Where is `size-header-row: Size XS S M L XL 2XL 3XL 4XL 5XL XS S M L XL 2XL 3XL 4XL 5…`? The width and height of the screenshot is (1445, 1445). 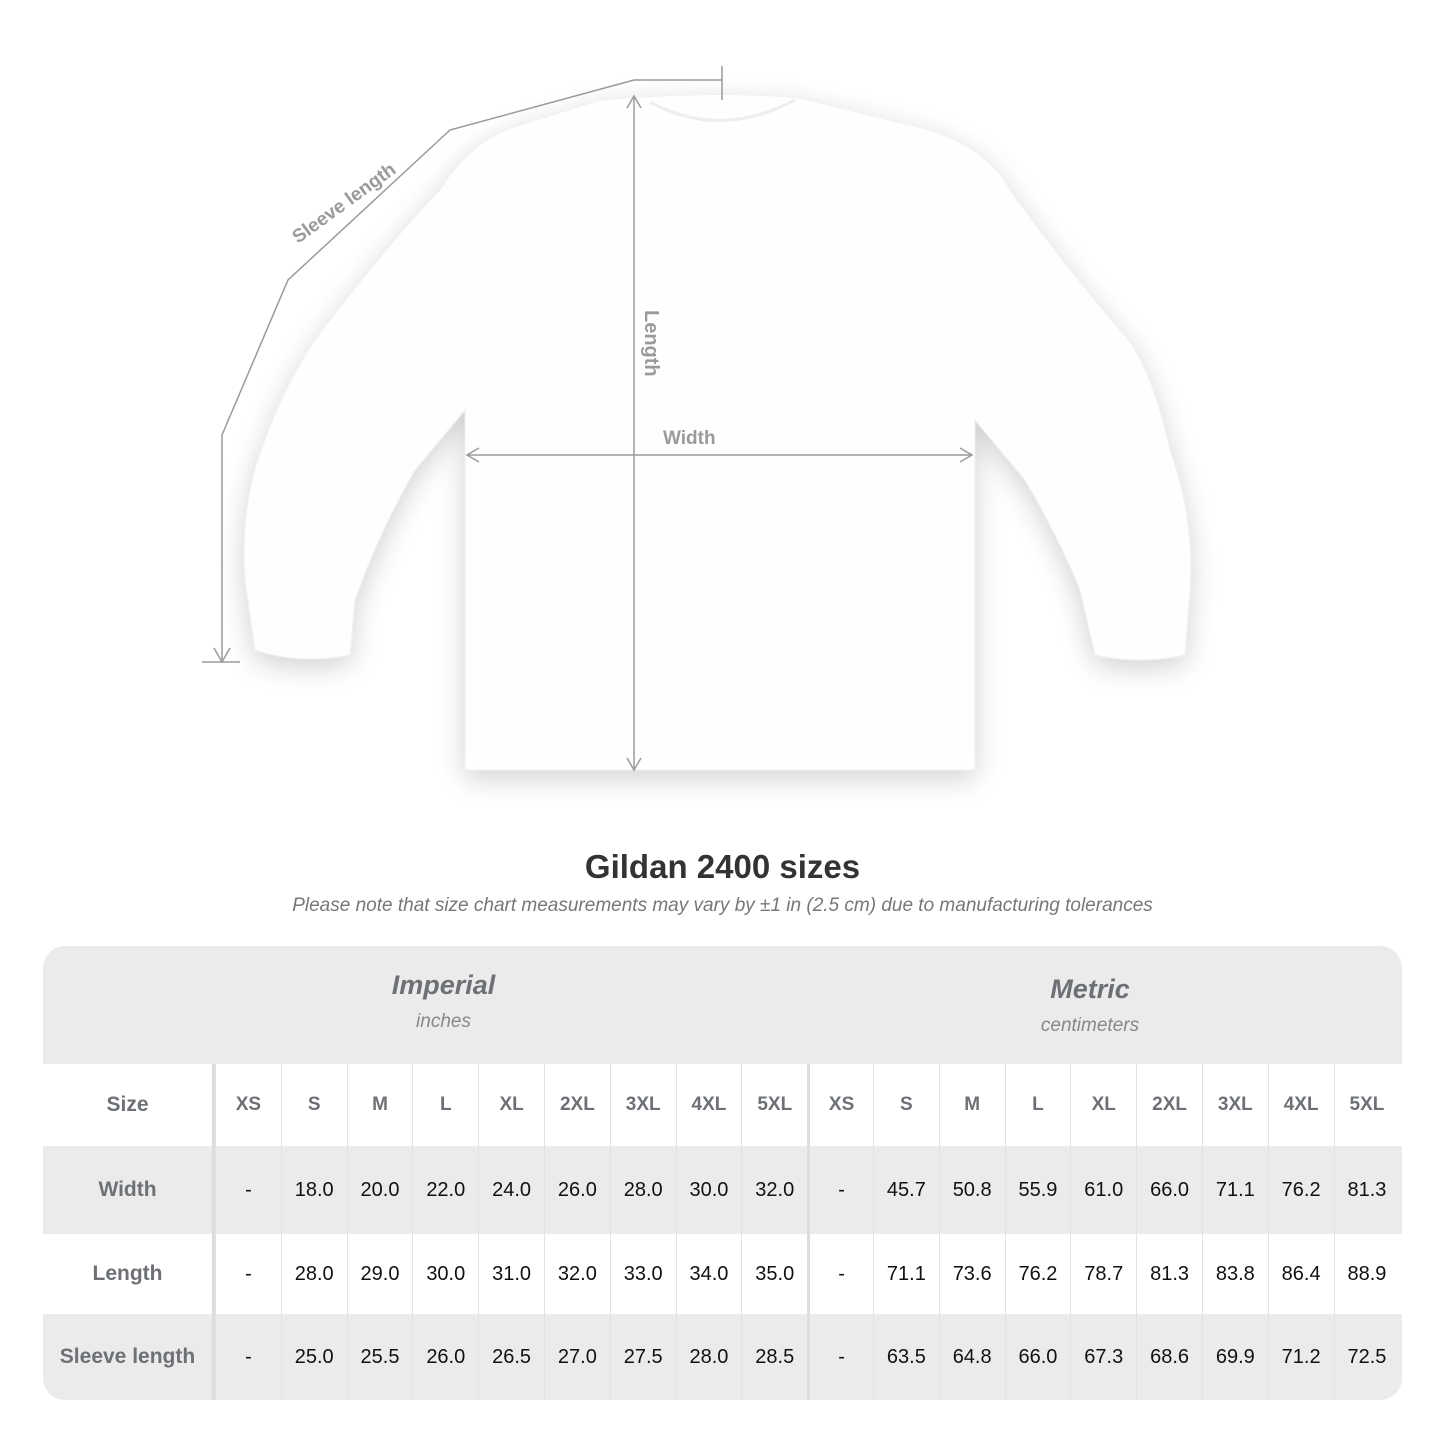
size-header-row: Size XS S M L XL 2XL 3XL 4XL 5XL XS S M L XL 2XL 3XL 4XL 5… is located at coordinates (722, 1105).